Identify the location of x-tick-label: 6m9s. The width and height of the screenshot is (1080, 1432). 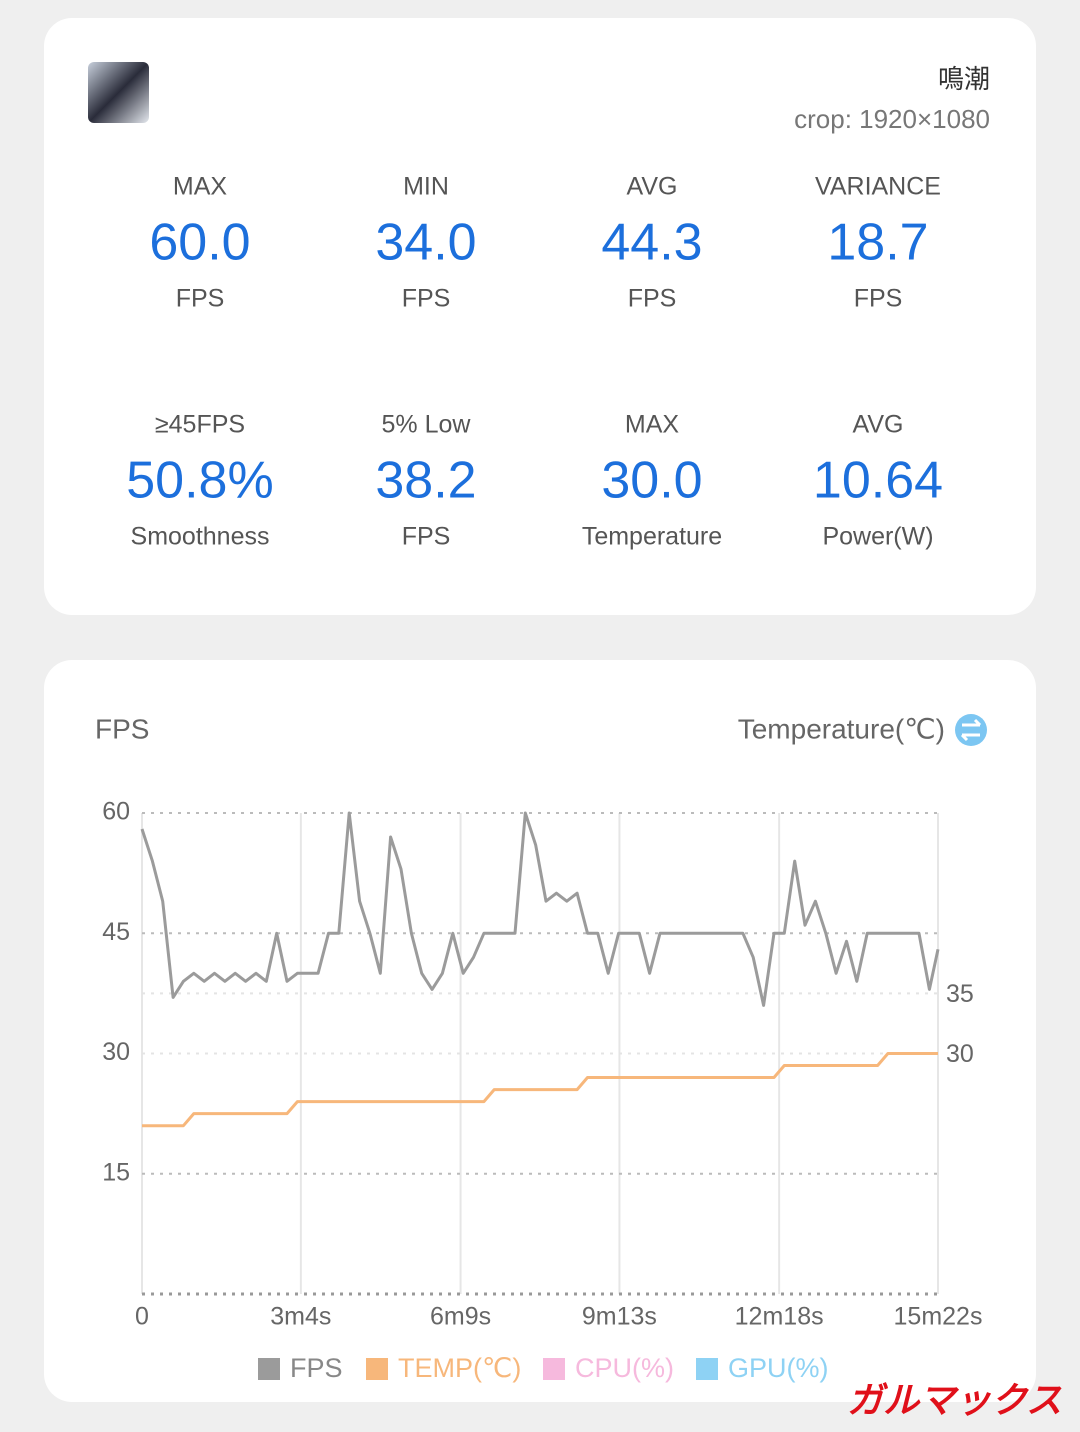
(460, 1317).